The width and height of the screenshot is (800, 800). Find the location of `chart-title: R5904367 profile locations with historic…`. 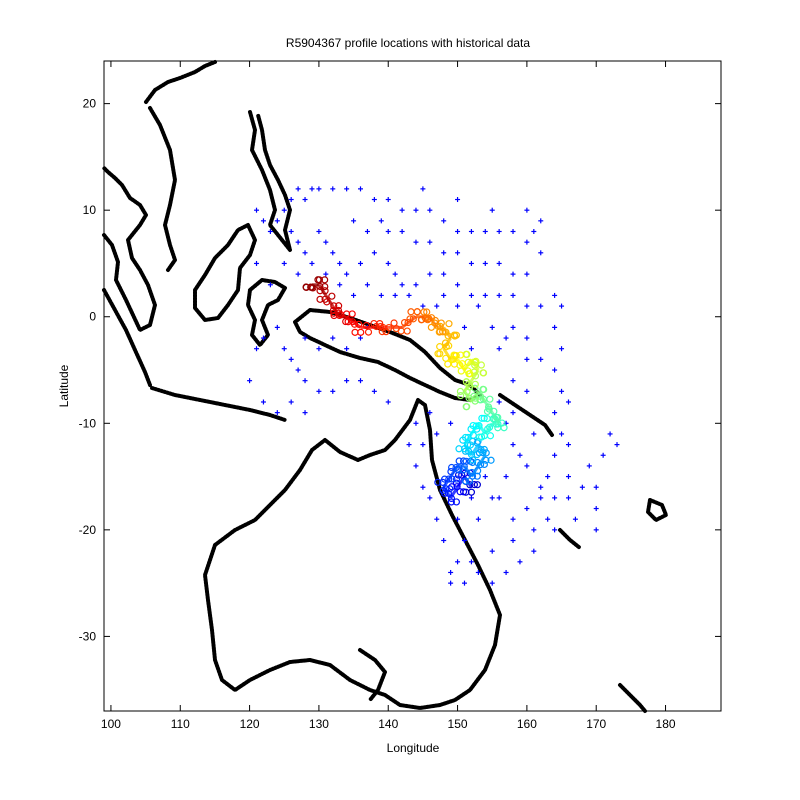

chart-title: R5904367 profile locations with historic… is located at coordinates (408, 43).